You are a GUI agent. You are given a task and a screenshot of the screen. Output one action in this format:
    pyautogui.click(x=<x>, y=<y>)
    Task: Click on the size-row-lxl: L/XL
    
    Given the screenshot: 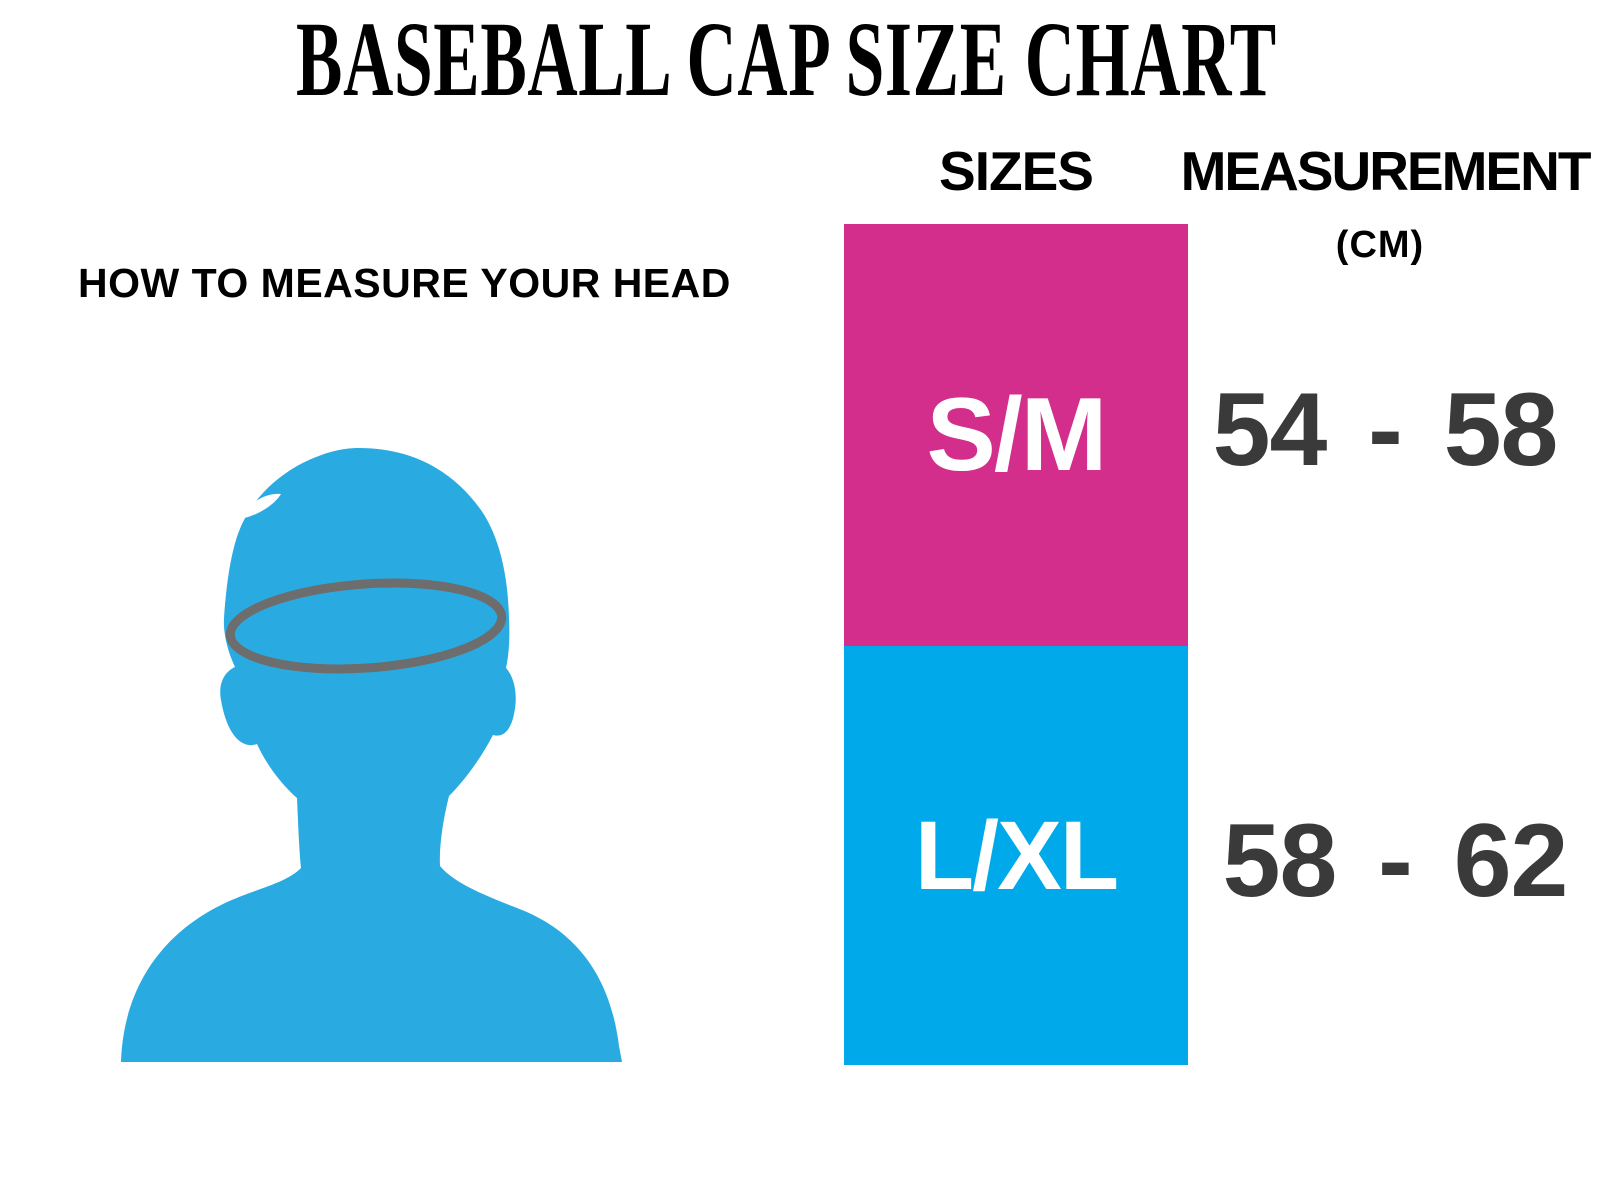 What is the action you would take?
    pyautogui.click(x=1016, y=855)
    